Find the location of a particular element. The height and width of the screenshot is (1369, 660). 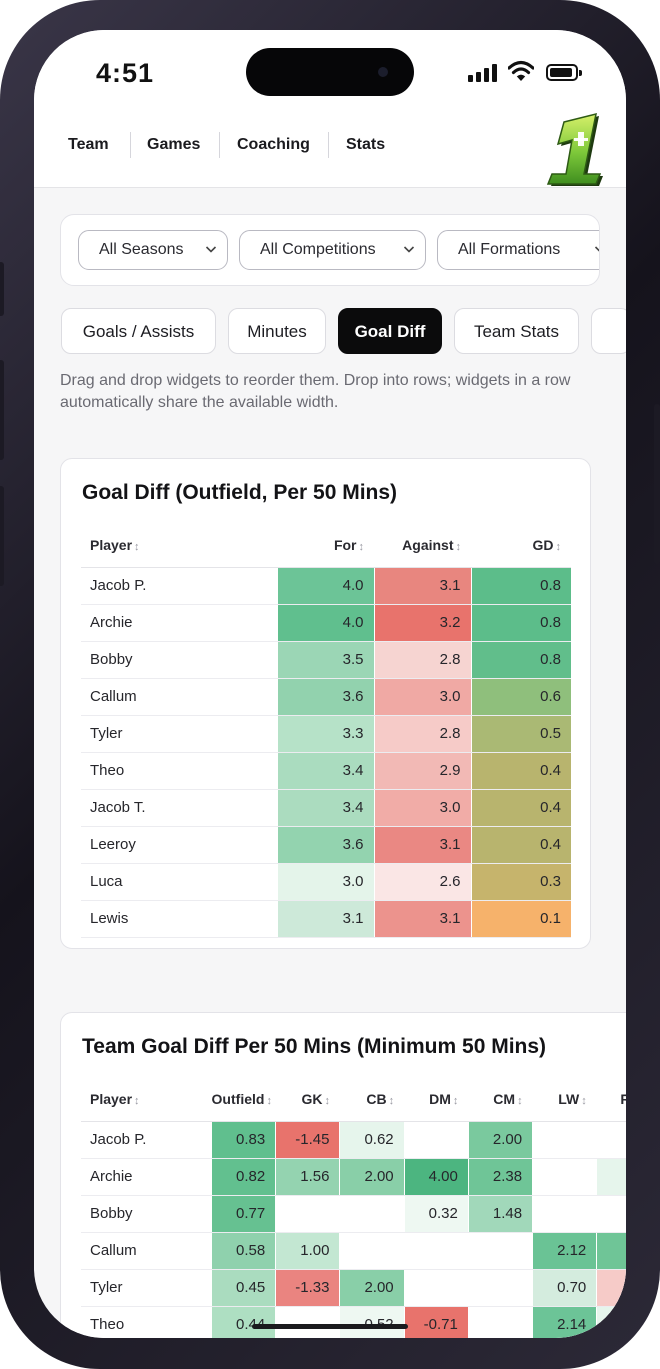

chevron-down-icon is located at coordinates (211, 249).